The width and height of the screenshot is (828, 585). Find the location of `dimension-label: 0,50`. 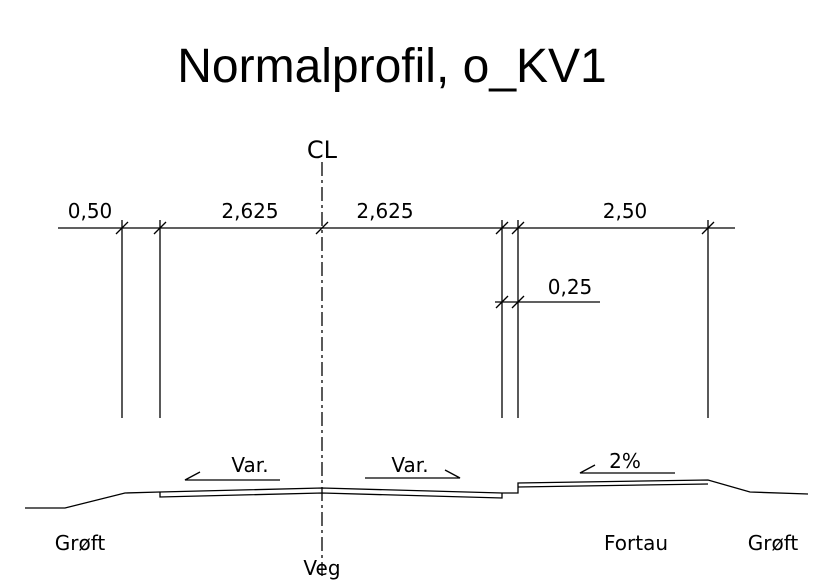

dimension-label: 0,50 is located at coordinates (90, 211).